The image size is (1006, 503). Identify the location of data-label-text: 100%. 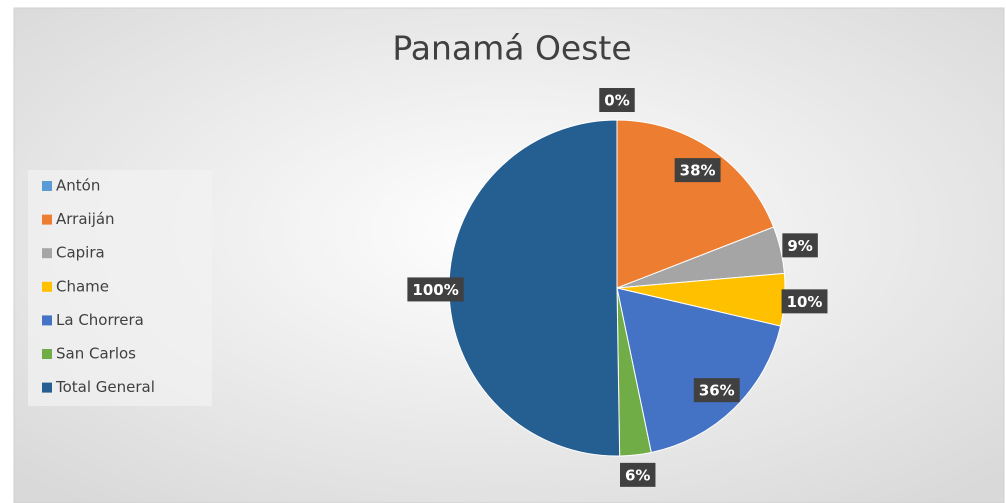
(435, 290).